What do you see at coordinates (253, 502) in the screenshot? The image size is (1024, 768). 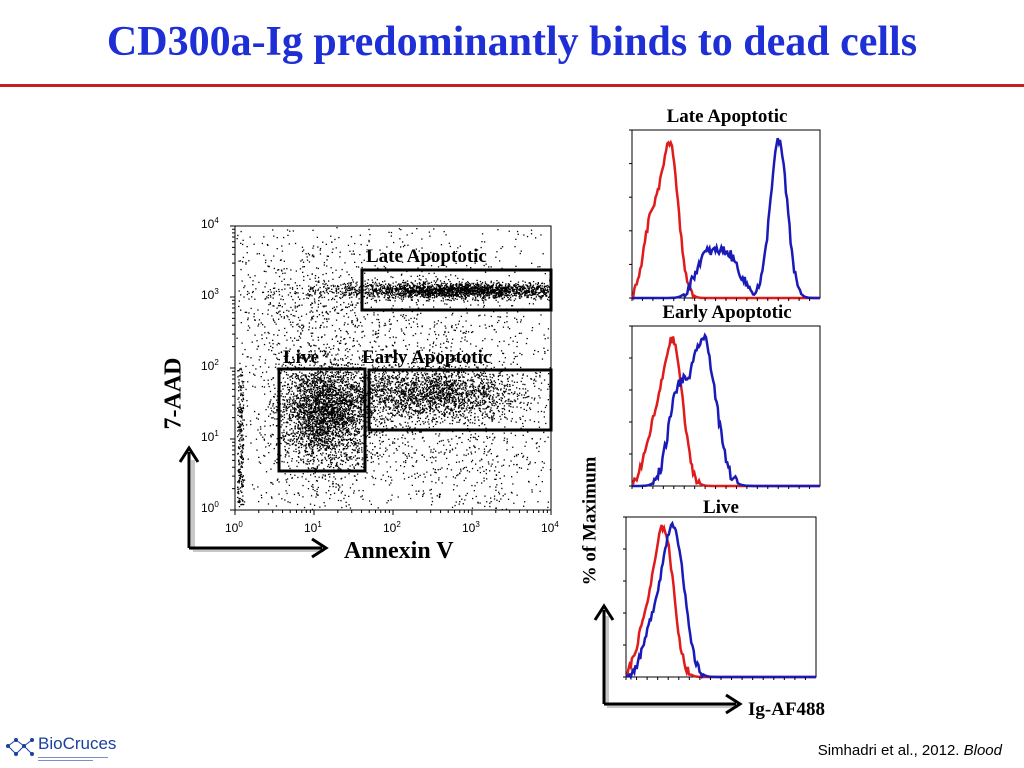 I see `dot-plot-axis-arrows` at bounding box center [253, 502].